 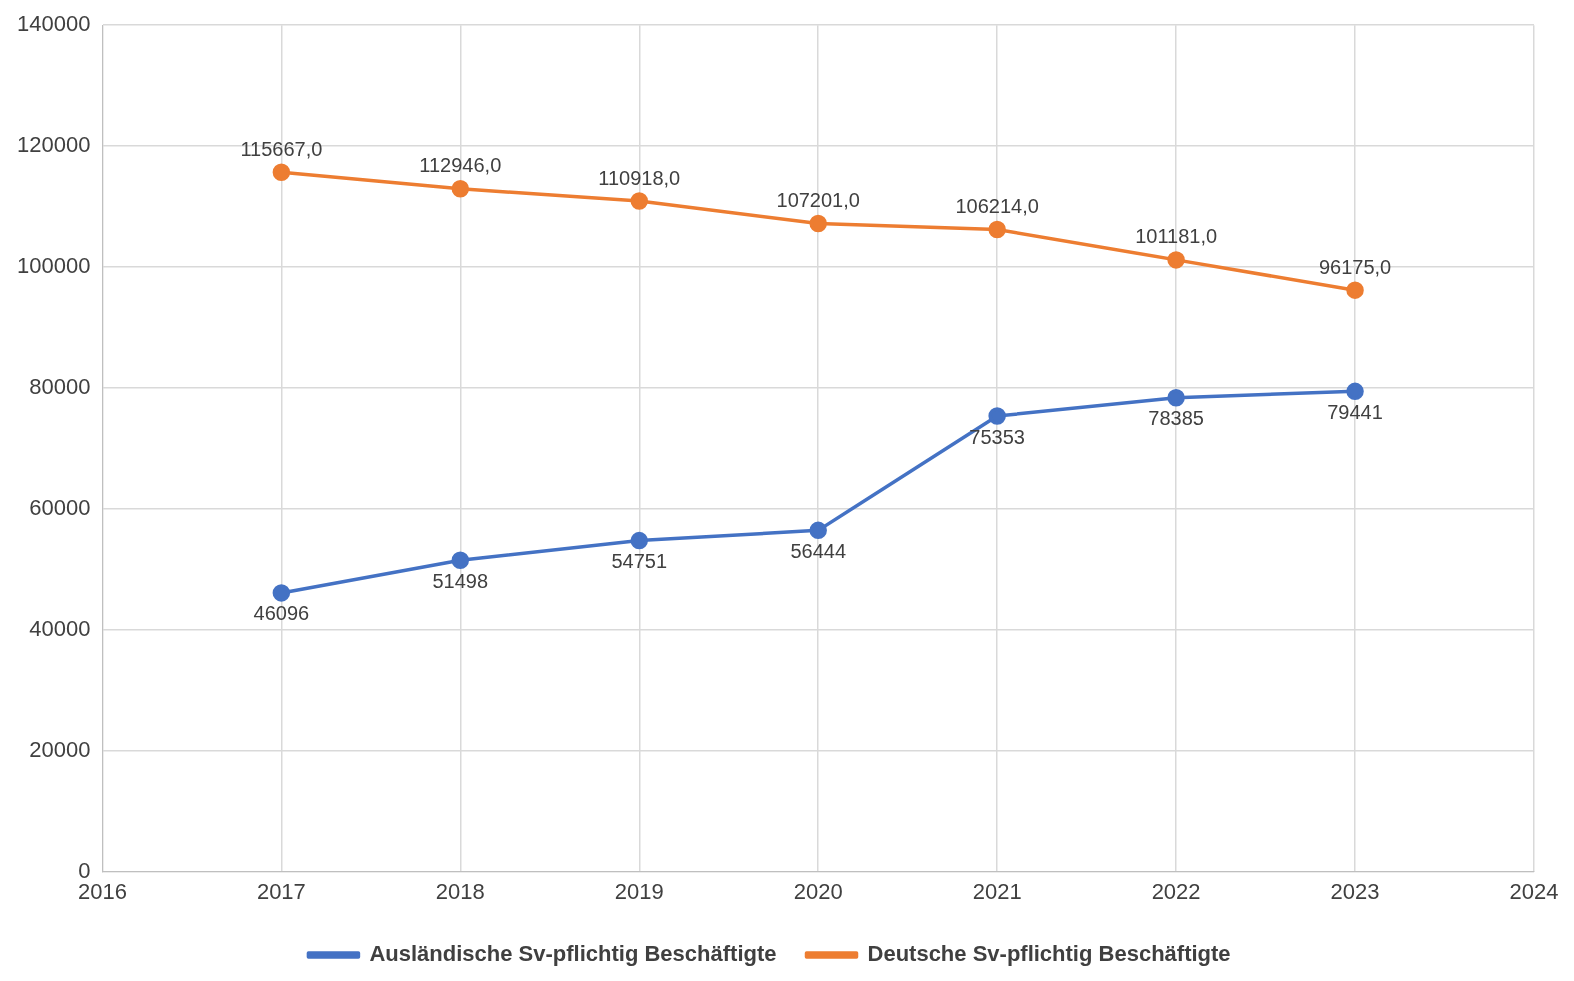 I want to click on data-label: 56444, so click(x=818, y=550).